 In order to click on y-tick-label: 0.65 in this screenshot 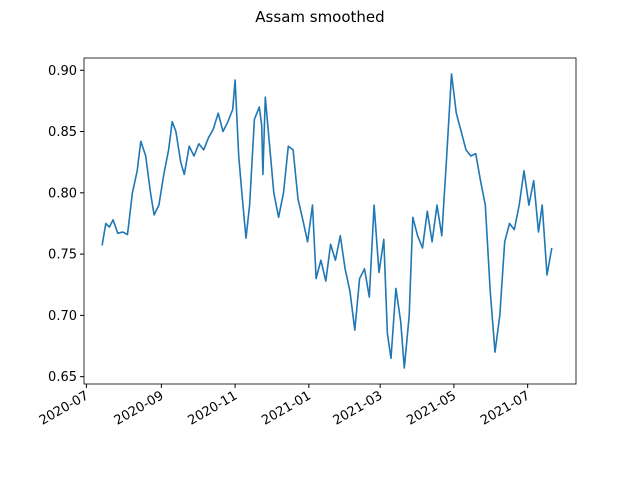, I will do `click(62, 377)`.